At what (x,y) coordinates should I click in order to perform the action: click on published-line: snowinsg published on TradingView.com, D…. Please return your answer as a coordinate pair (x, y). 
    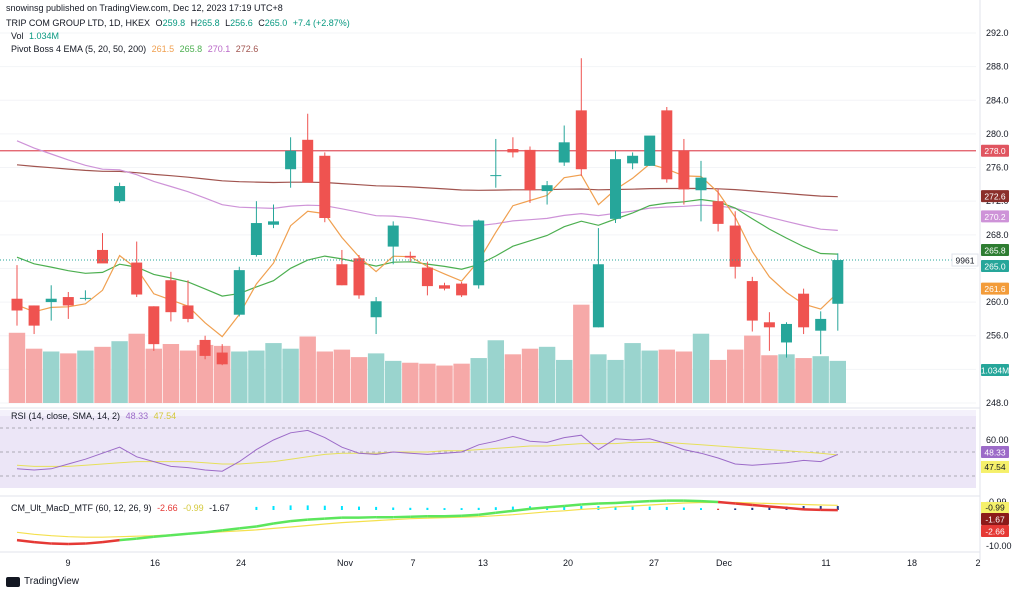
    Looking at the image, I should click on (144, 8).